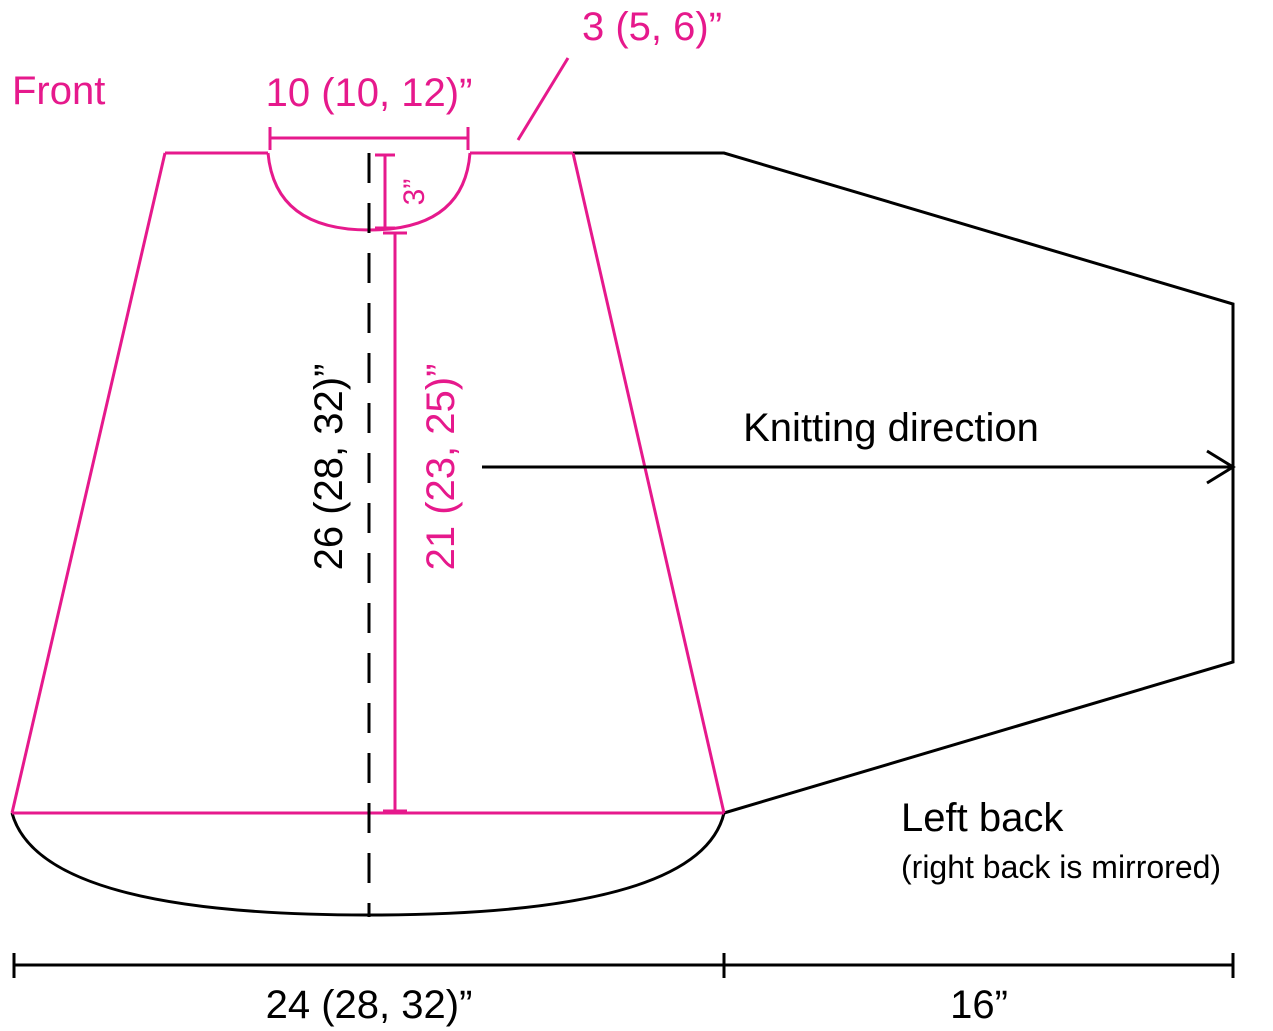  I want to click on sleeve-length-label: 16”, so click(979, 1005).